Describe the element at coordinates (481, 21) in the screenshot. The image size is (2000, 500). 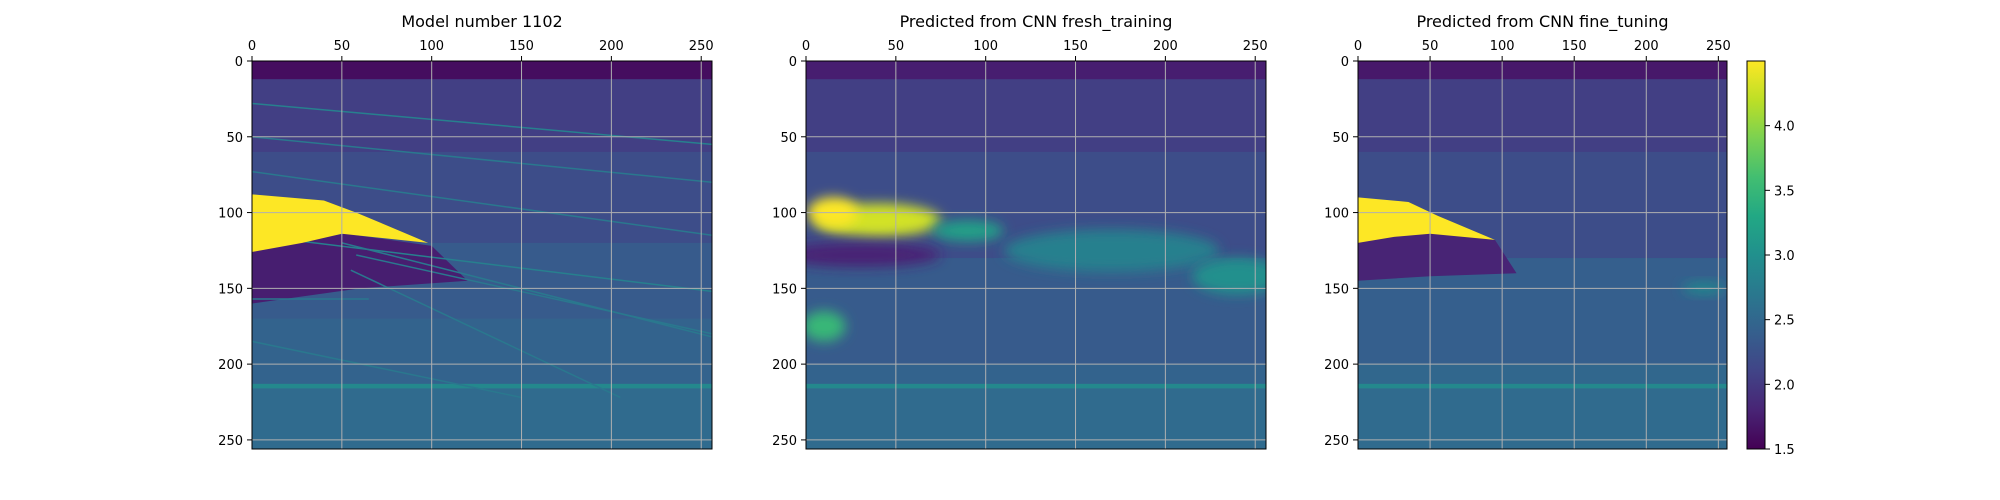
I see `panel-title: Model number 1102` at that location.